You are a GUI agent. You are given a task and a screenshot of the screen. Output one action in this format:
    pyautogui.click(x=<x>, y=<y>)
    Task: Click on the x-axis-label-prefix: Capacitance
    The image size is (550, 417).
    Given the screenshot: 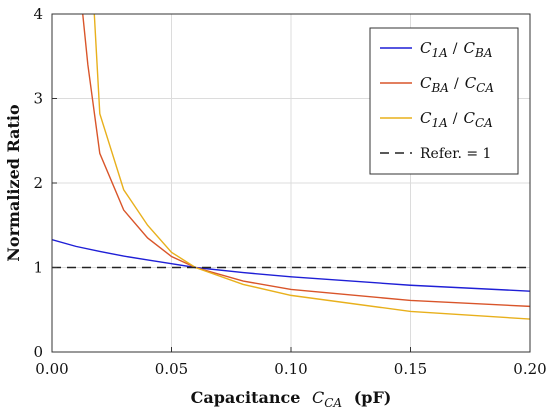 What is the action you would take?
    pyautogui.click(x=246, y=397)
    